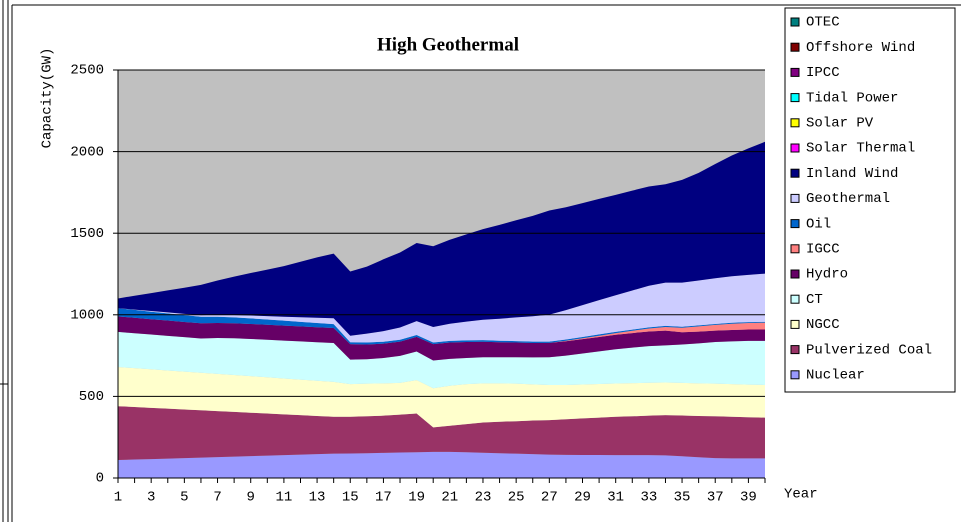 This screenshot has height=522, width=961. What do you see at coordinates (184, 498) in the screenshot?
I see `x-tick-label: 5` at bounding box center [184, 498].